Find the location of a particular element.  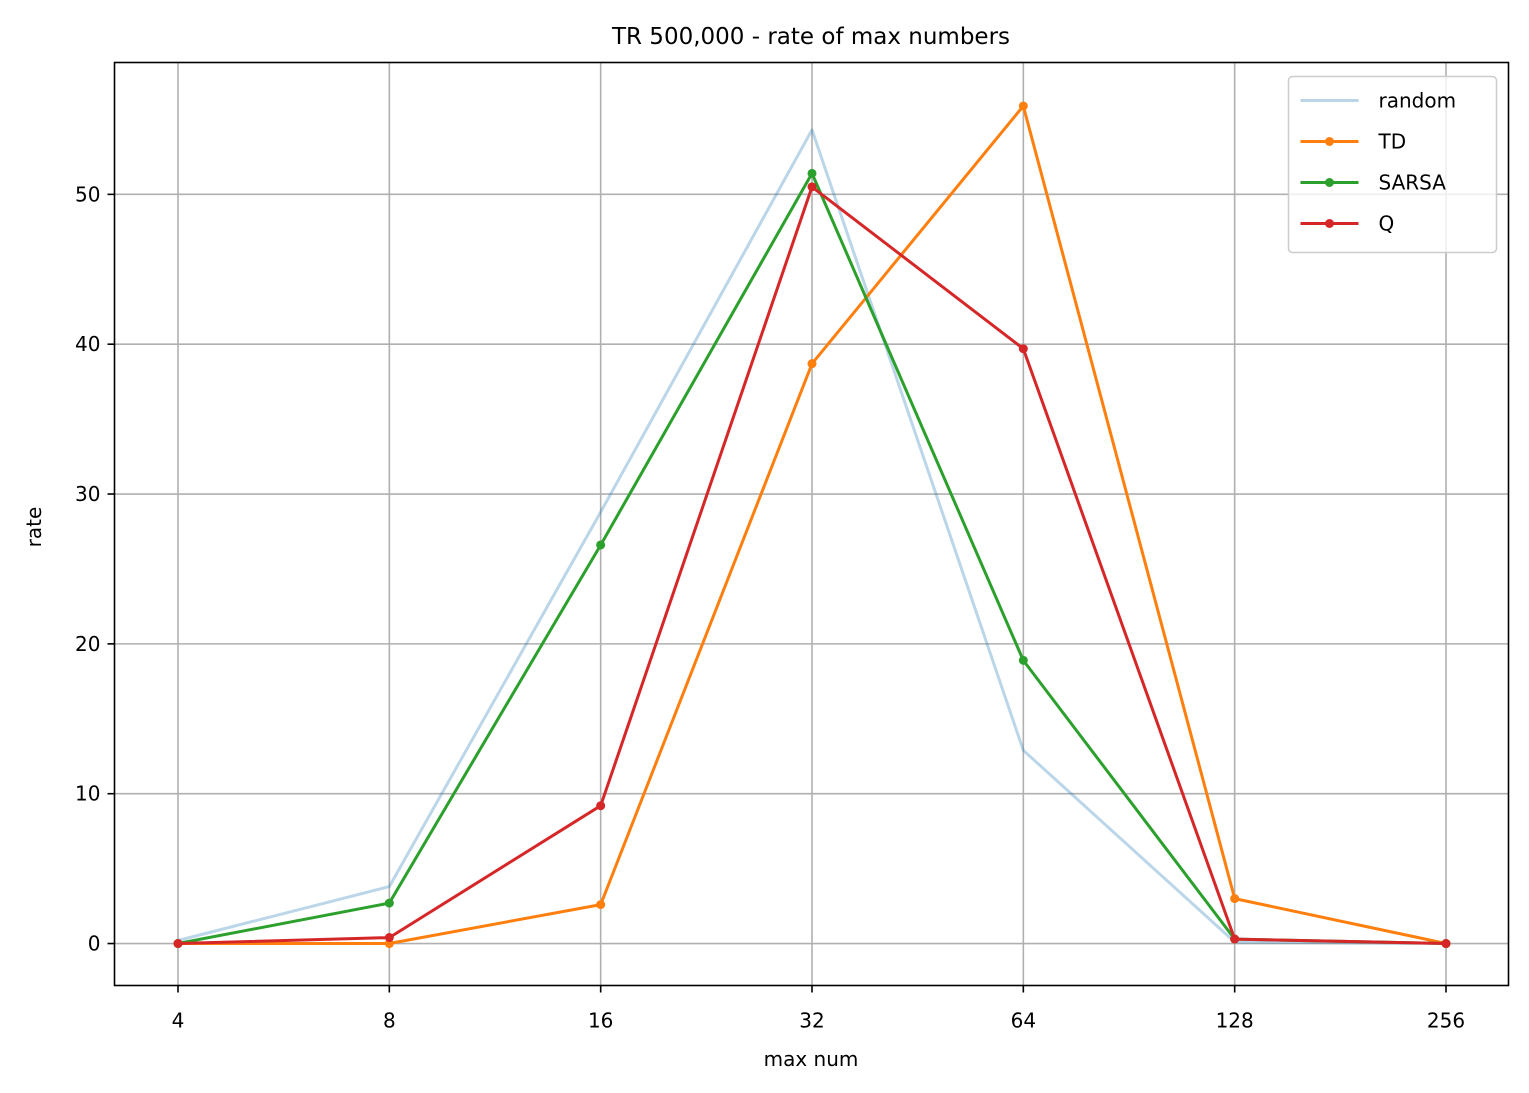

x-tick-label: 16 is located at coordinates (600, 1021).